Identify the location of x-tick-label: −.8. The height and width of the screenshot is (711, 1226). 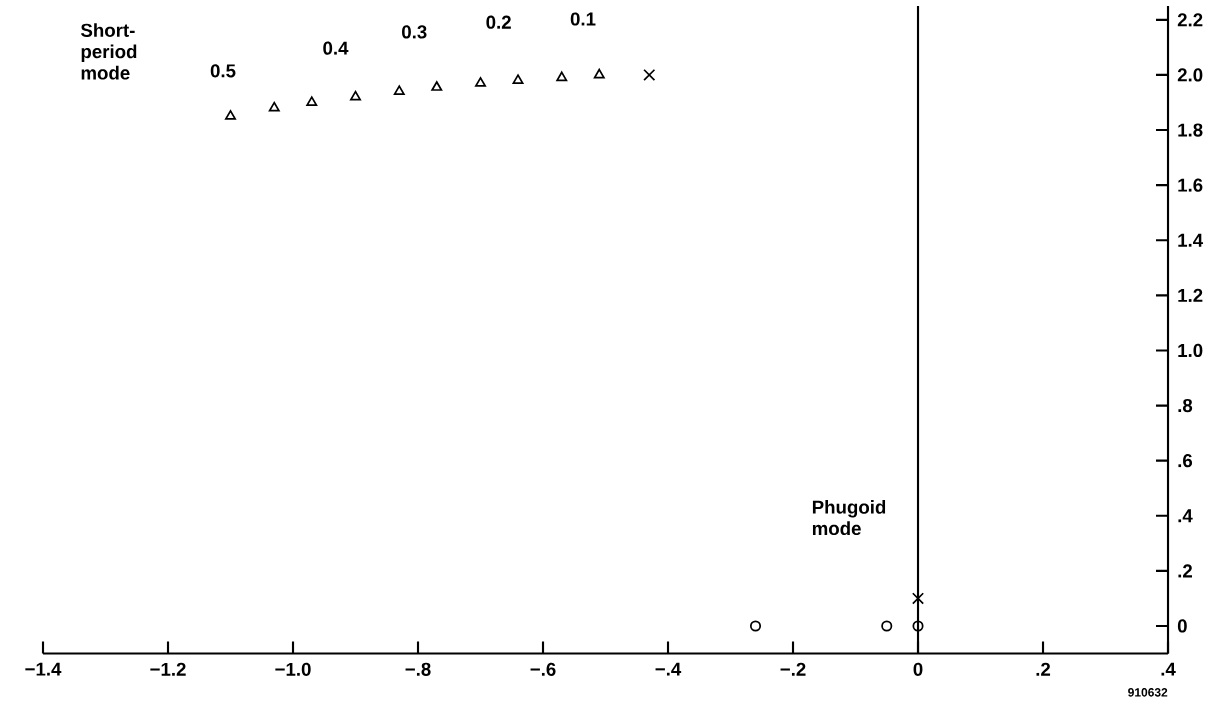
(418, 669).